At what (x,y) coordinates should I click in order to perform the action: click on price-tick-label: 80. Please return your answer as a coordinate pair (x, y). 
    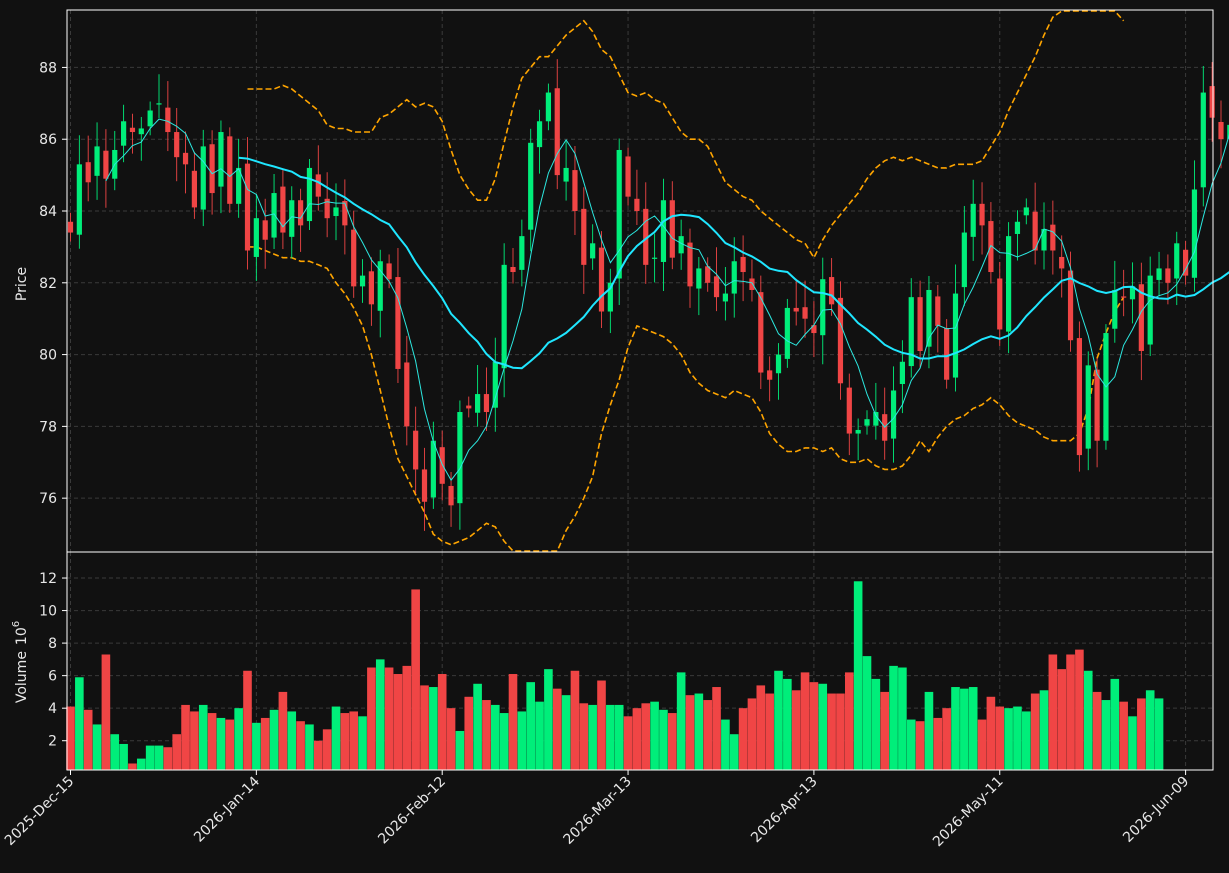
    Looking at the image, I should click on (48, 356).